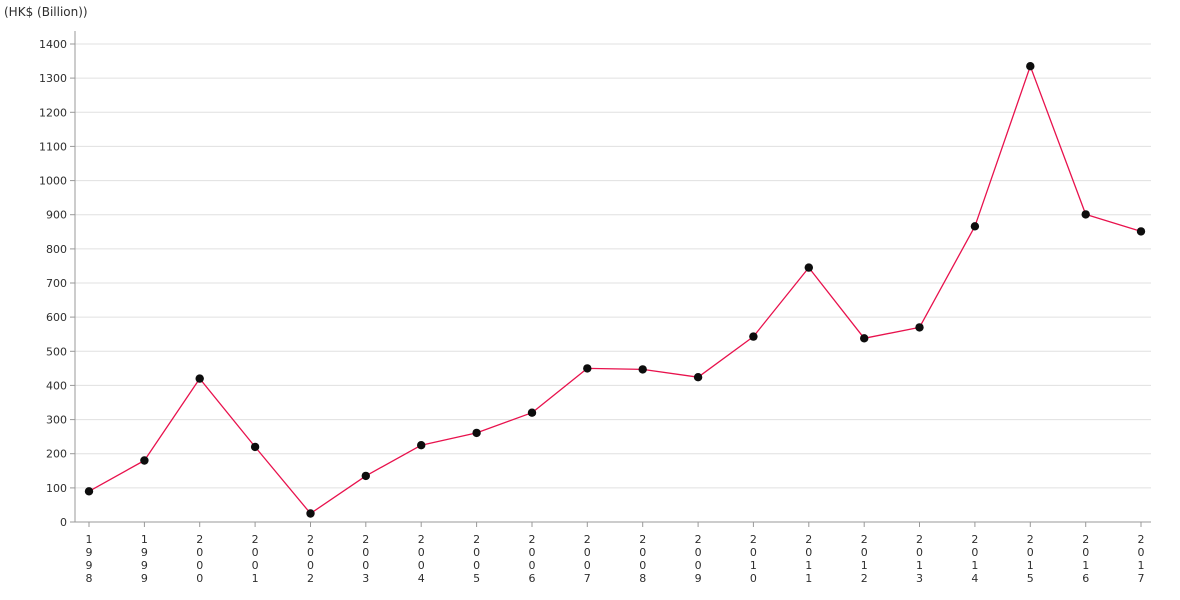 This screenshot has height=600, width=1180. What do you see at coordinates (46, 12) in the screenshot?
I see `y-axis-title: (HK$ (Billion))` at bounding box center [46, 12].